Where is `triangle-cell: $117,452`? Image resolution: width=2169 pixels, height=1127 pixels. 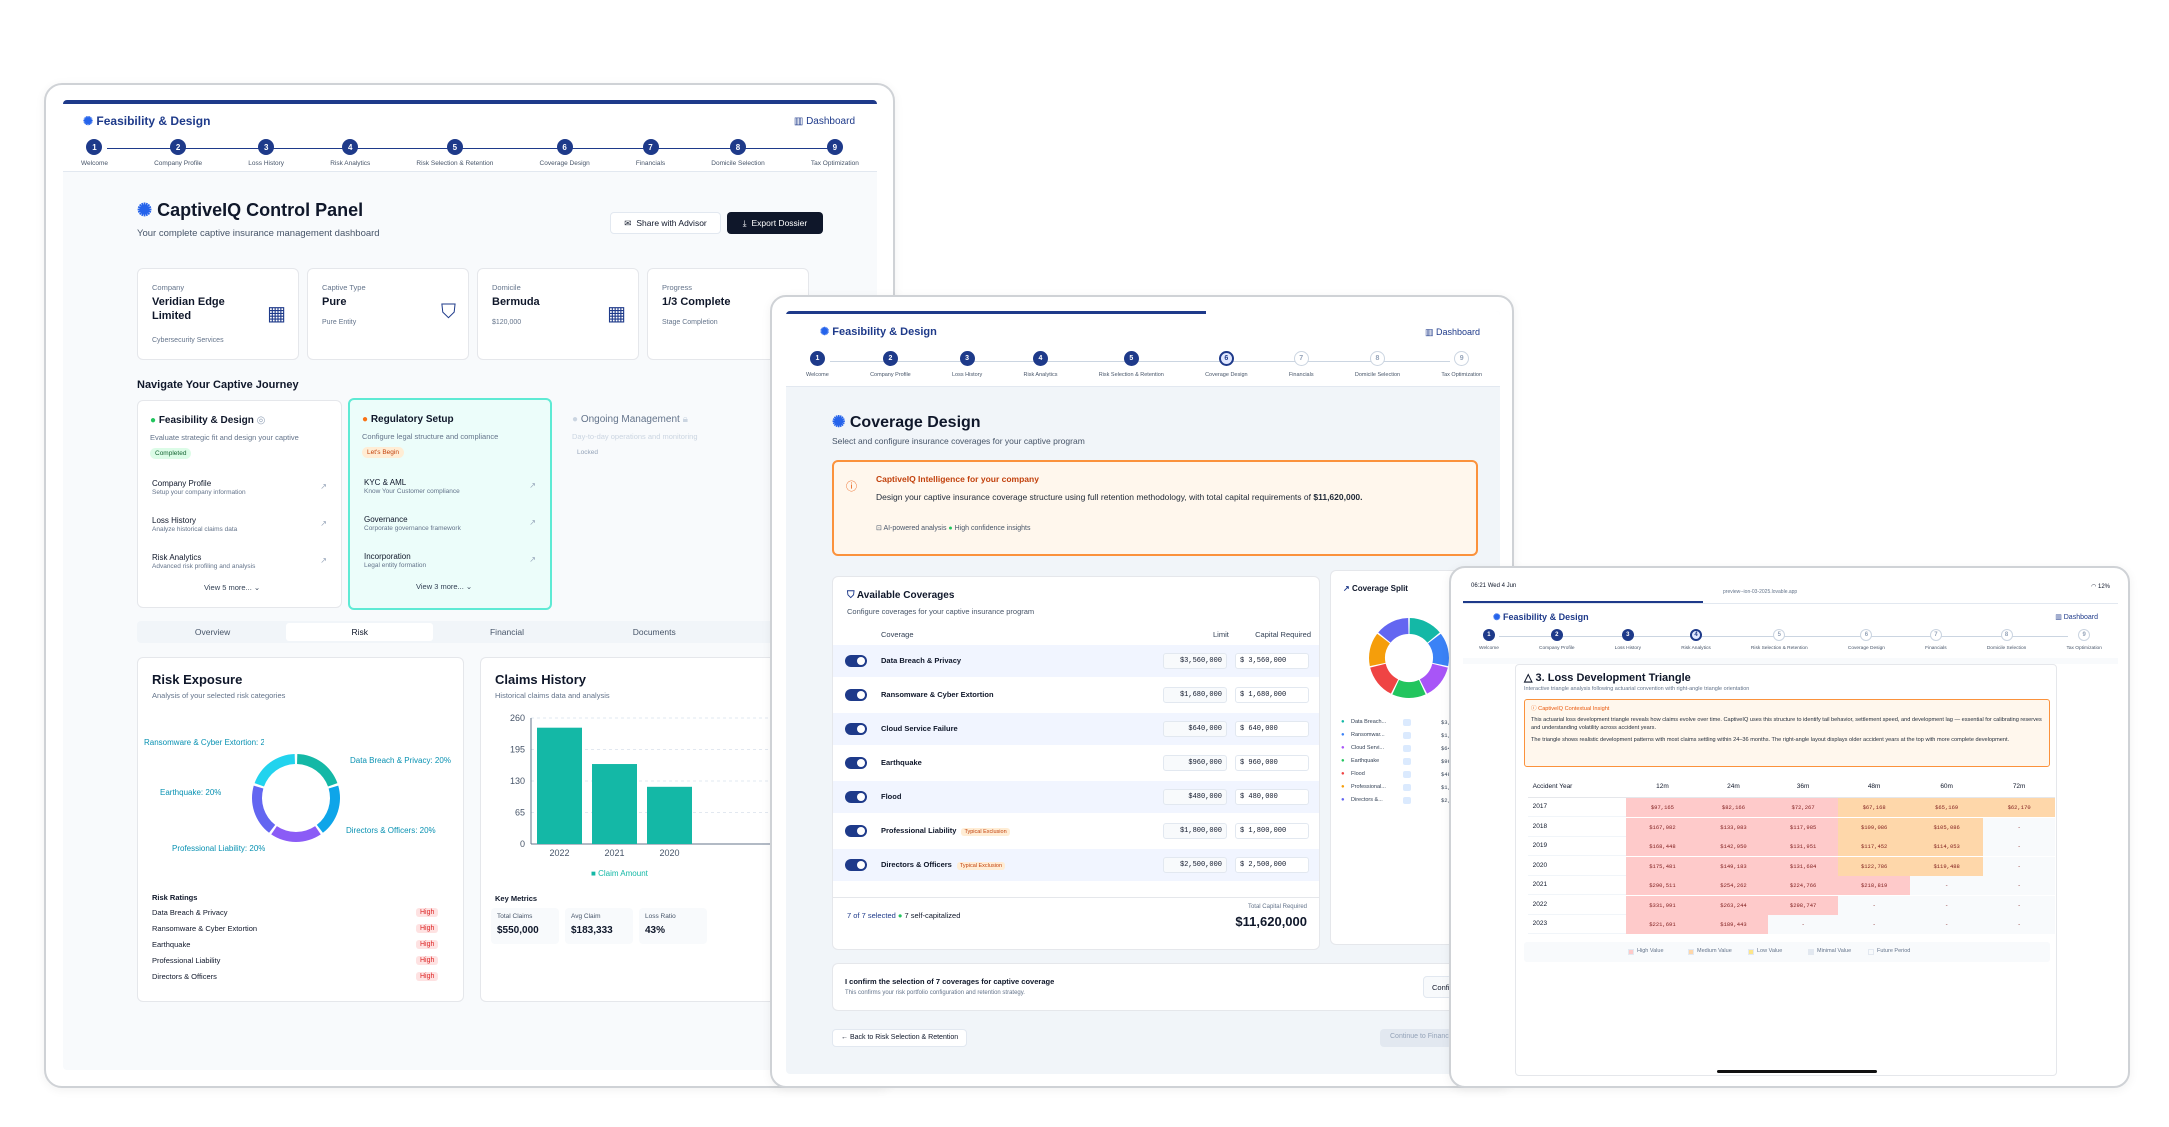
triangle-cell: $117,452 is located at coordinates (1874, 846).